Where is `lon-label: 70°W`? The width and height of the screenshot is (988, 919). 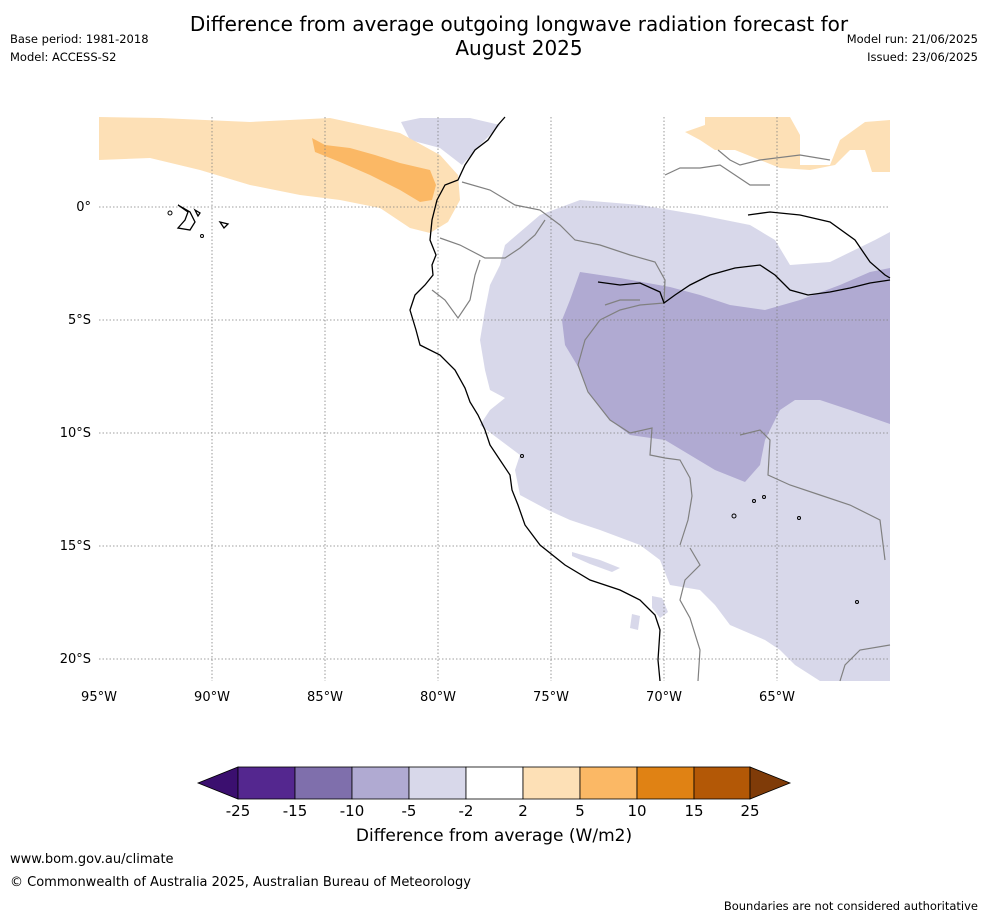 lon-label: 70°W is located at coordinates (664, 697).